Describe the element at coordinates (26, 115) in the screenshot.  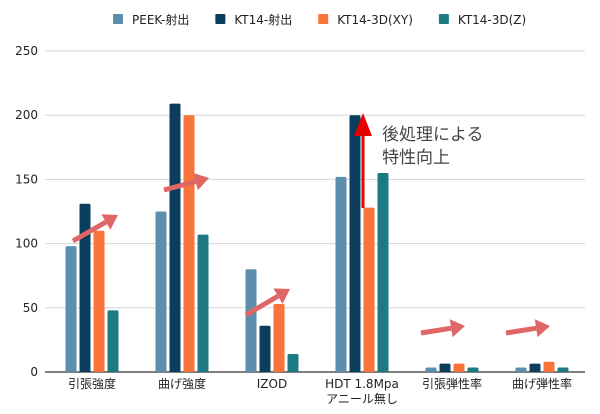
I see `y-tick-label: 200` at that location.